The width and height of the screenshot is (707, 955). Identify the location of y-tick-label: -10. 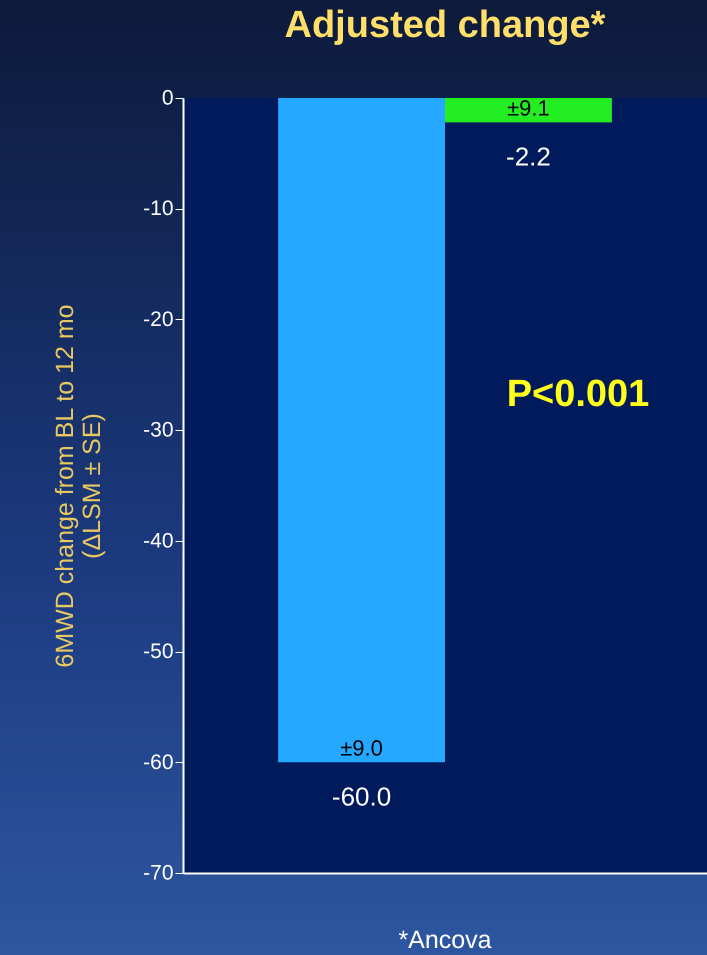
(158, 208).